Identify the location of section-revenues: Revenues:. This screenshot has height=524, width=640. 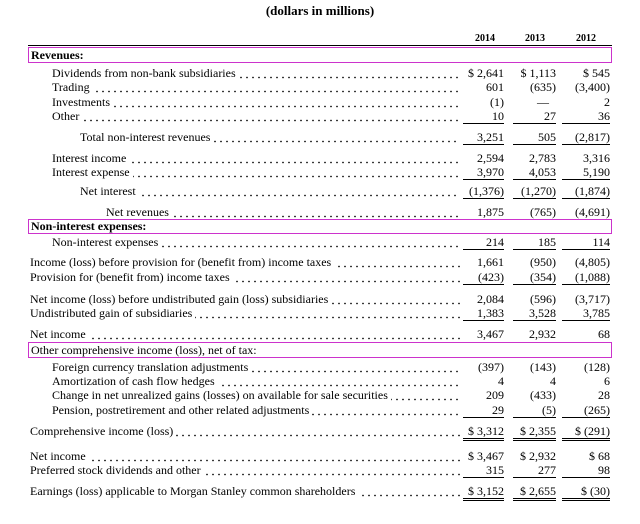
(320, 55).